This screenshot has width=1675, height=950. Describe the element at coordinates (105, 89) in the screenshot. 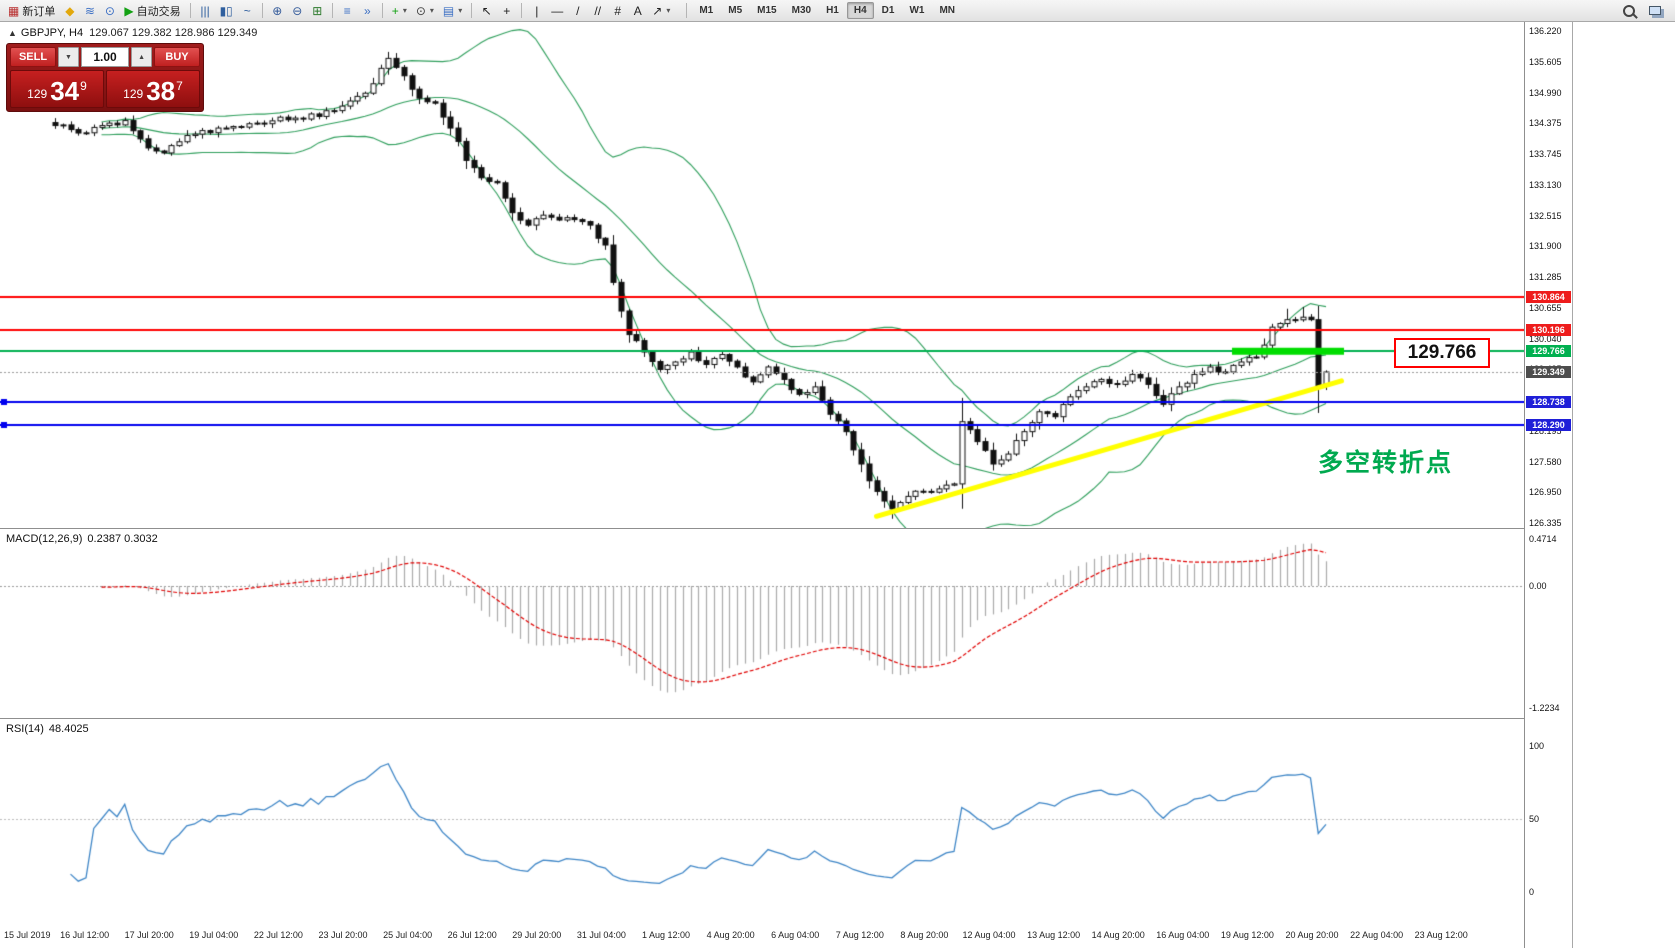

I see `one-click-prices: 129 34 9 129 38 7` at that location.